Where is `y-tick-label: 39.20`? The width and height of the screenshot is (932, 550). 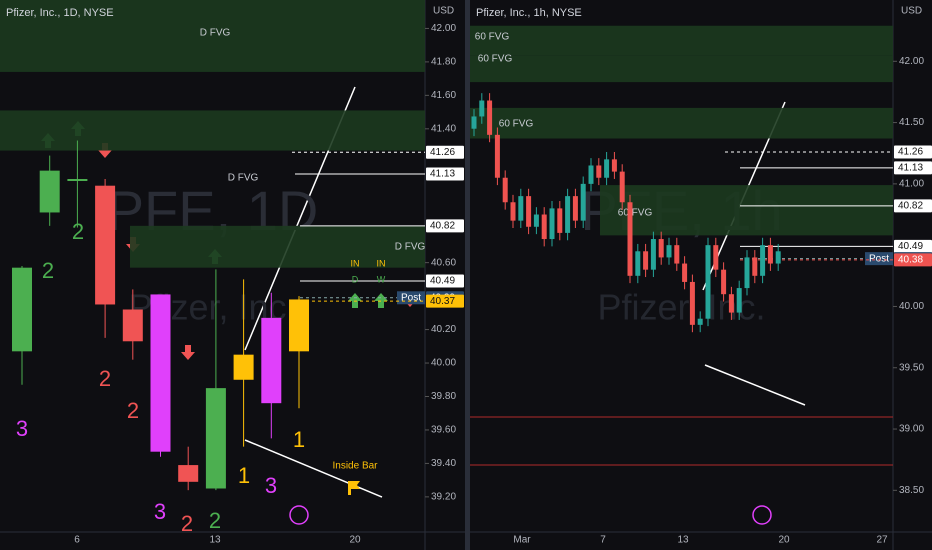
y-tick-label: 39.20 is located at coordinates (443, 497).